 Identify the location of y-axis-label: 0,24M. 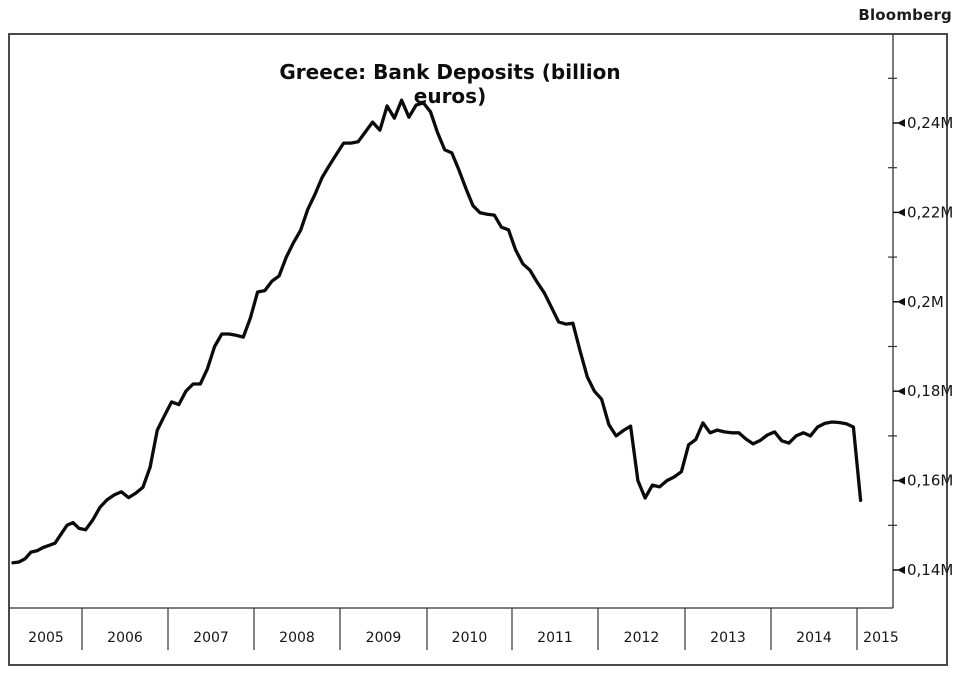
(930, 123).